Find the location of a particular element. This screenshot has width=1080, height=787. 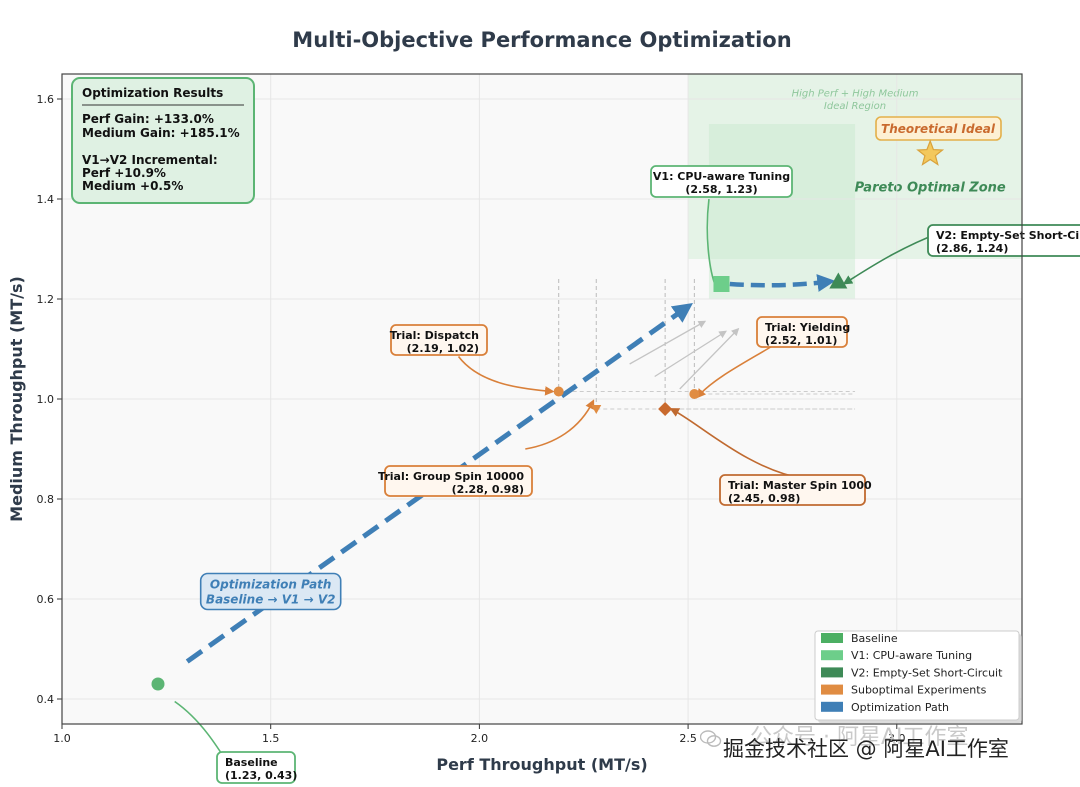

point-v1 is located at coordinates (721, 284).